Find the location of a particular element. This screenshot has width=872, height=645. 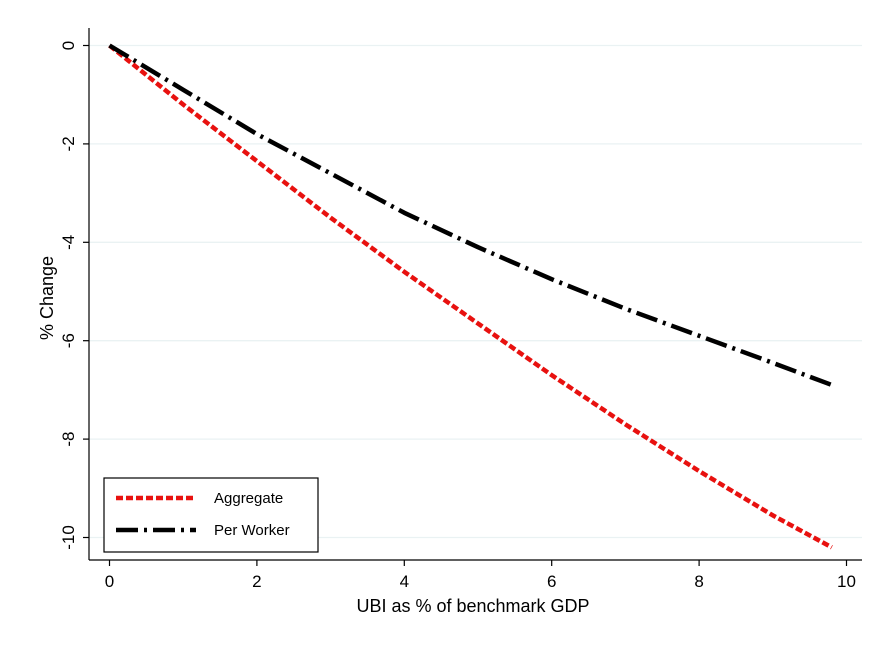

y-tick-label: -10 is located at coordinates (68, 537).